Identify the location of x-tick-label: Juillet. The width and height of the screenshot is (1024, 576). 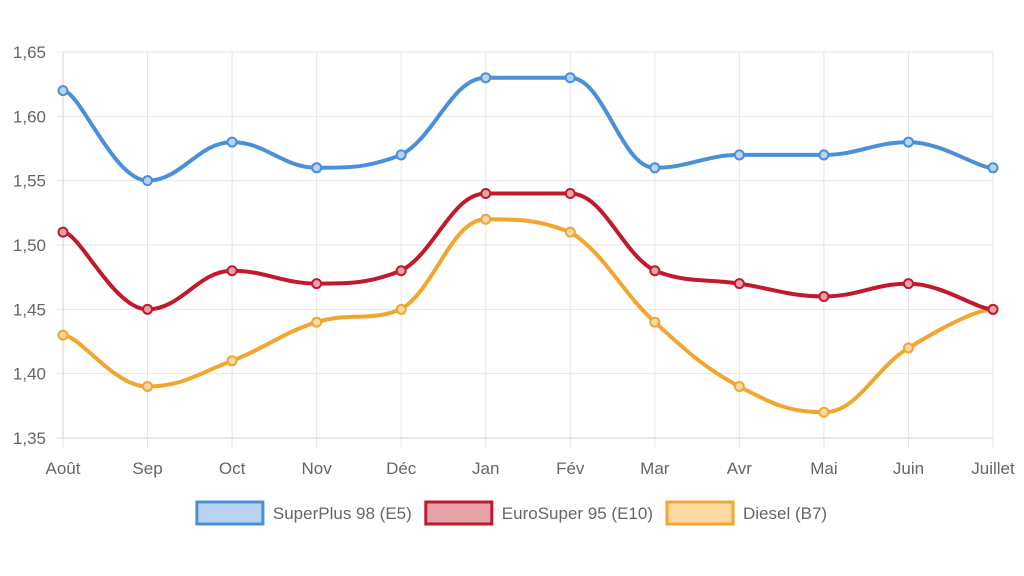
(993, 468).